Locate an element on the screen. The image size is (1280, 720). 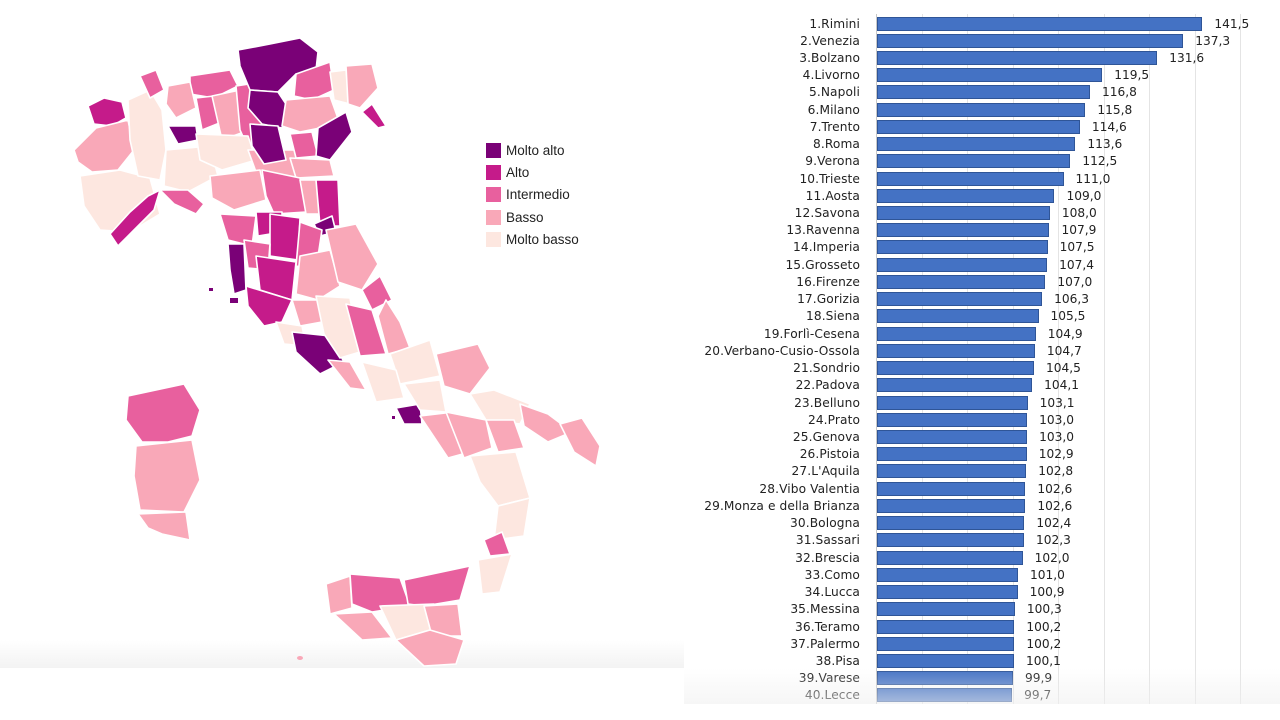
bar-value-label: 100,3 is located at coordinates (1044, 609).